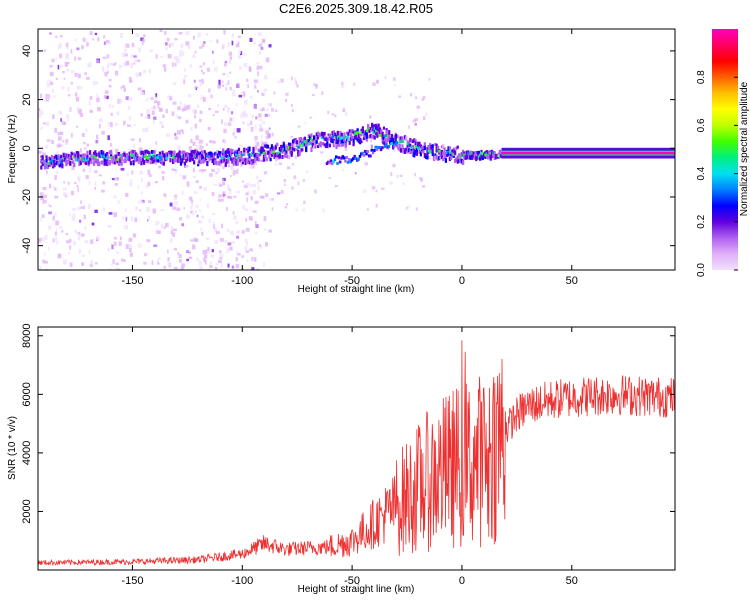 The height and width of the screenshot is (600, 750). I want to click on colorbar-label: Normalized spectral amplitude, so click(744, 148).